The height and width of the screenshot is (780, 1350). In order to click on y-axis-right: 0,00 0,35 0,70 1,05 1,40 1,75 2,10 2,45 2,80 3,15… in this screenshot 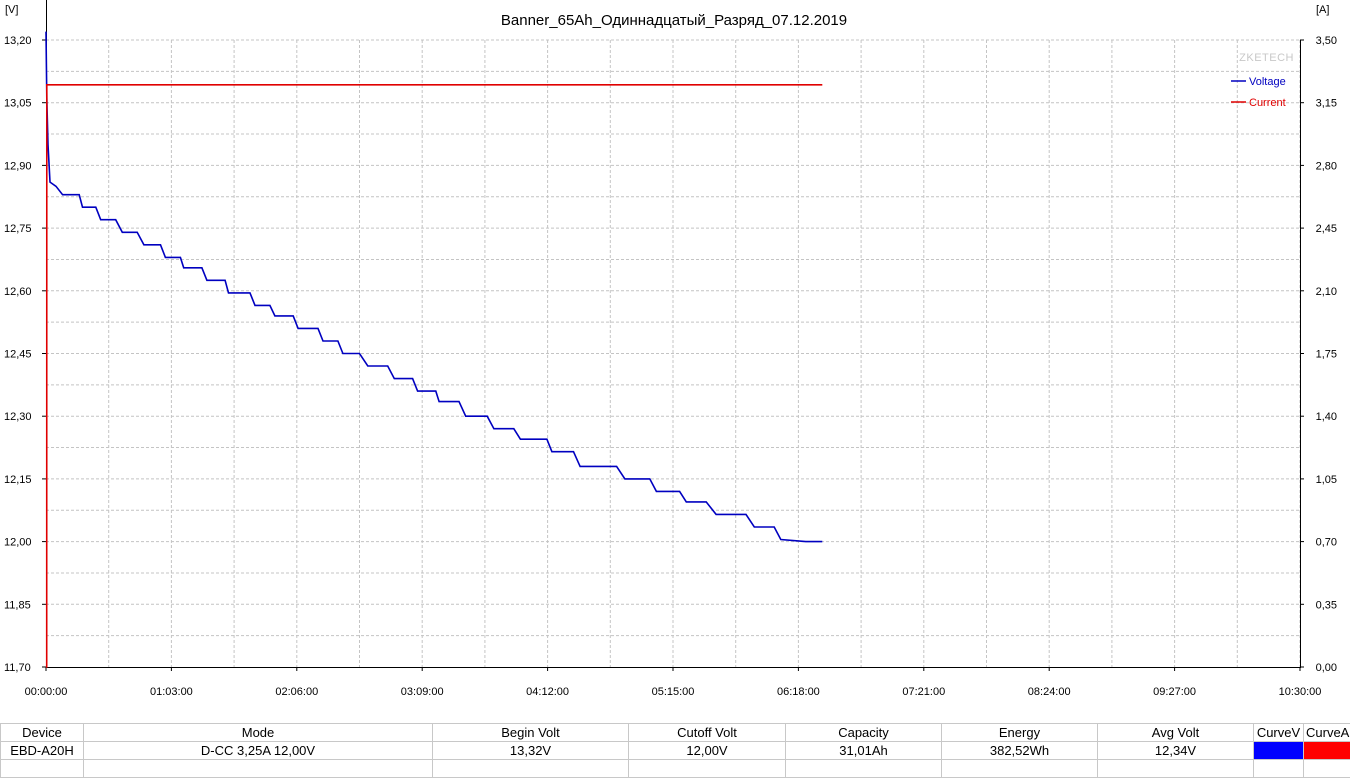, I will do `click(1318, 354)`.